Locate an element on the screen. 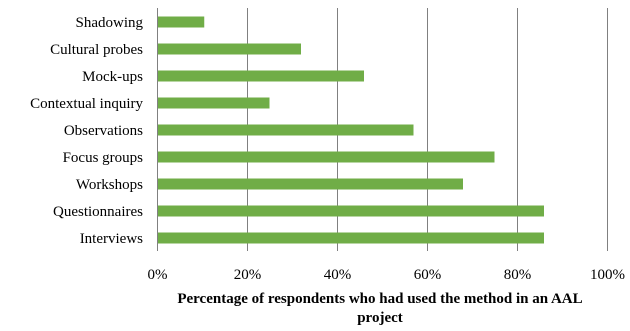  category-label: Shadowing is located at coordinates (110, 23).